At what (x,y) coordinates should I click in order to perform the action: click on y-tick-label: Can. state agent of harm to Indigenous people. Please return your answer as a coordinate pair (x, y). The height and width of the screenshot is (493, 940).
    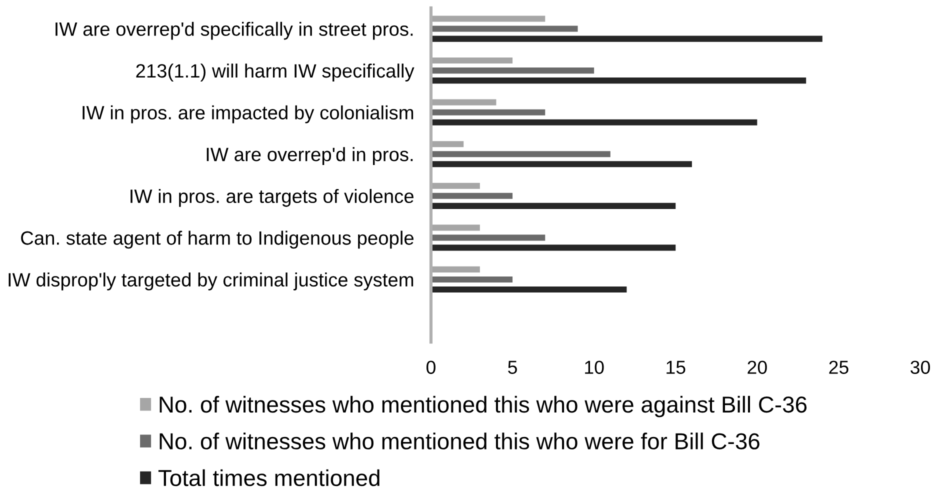
    Looking at the image, I should click on (217, 239).